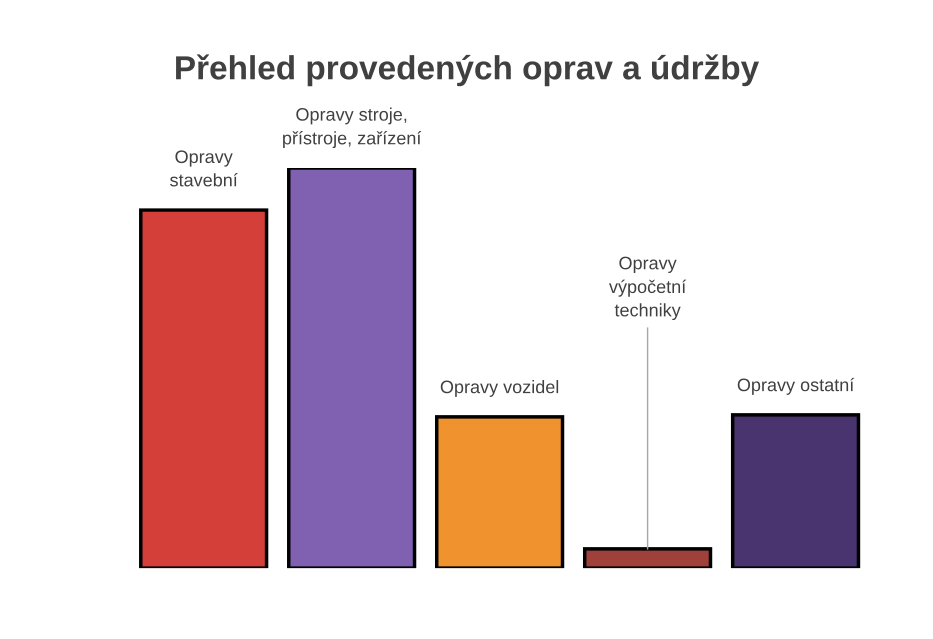 This screenshot has width=933, height=639. I want to click on x-tick-label: Opravy ostatní, so click(796, 386).